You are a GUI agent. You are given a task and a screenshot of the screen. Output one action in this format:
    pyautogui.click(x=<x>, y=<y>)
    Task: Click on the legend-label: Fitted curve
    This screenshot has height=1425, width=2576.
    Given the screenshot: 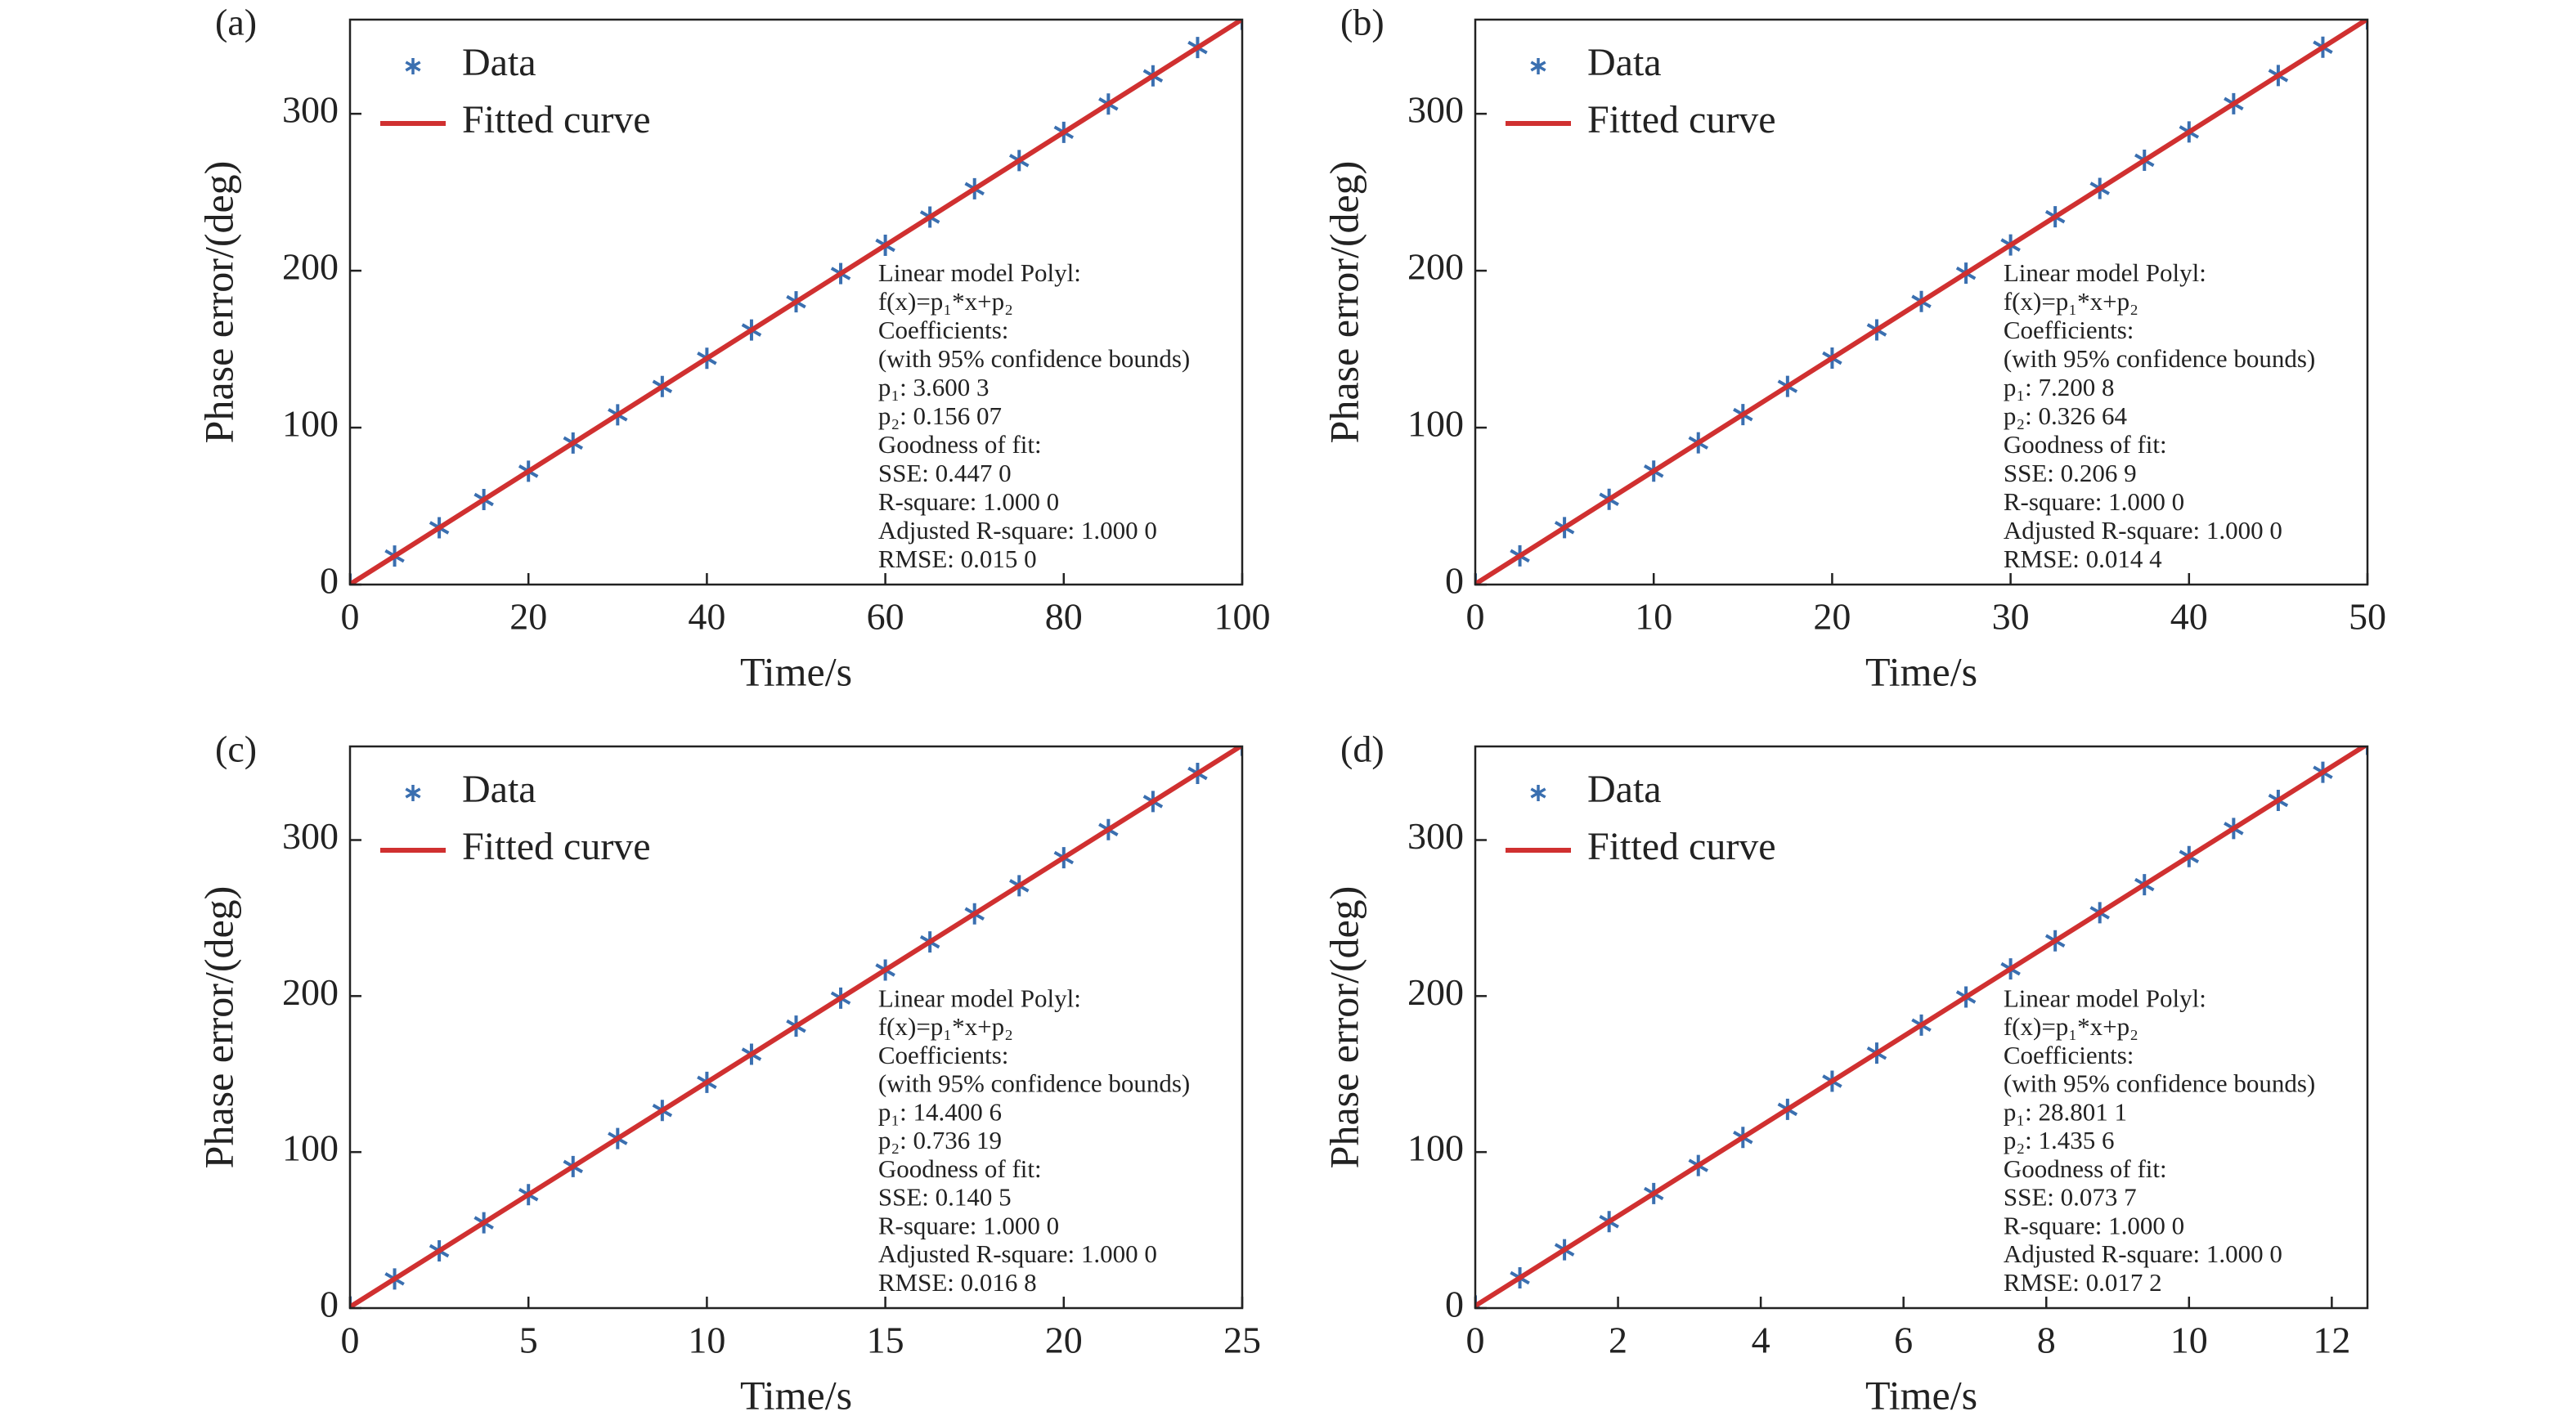 What is the action you would take?
    pyautogui.click(x=1682, y=119)
    